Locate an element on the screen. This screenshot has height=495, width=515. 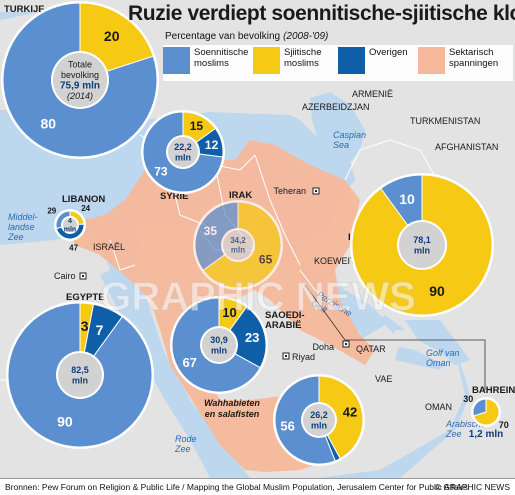
pie-centre-syrie-1: mln is located at coordinates (183, 157).